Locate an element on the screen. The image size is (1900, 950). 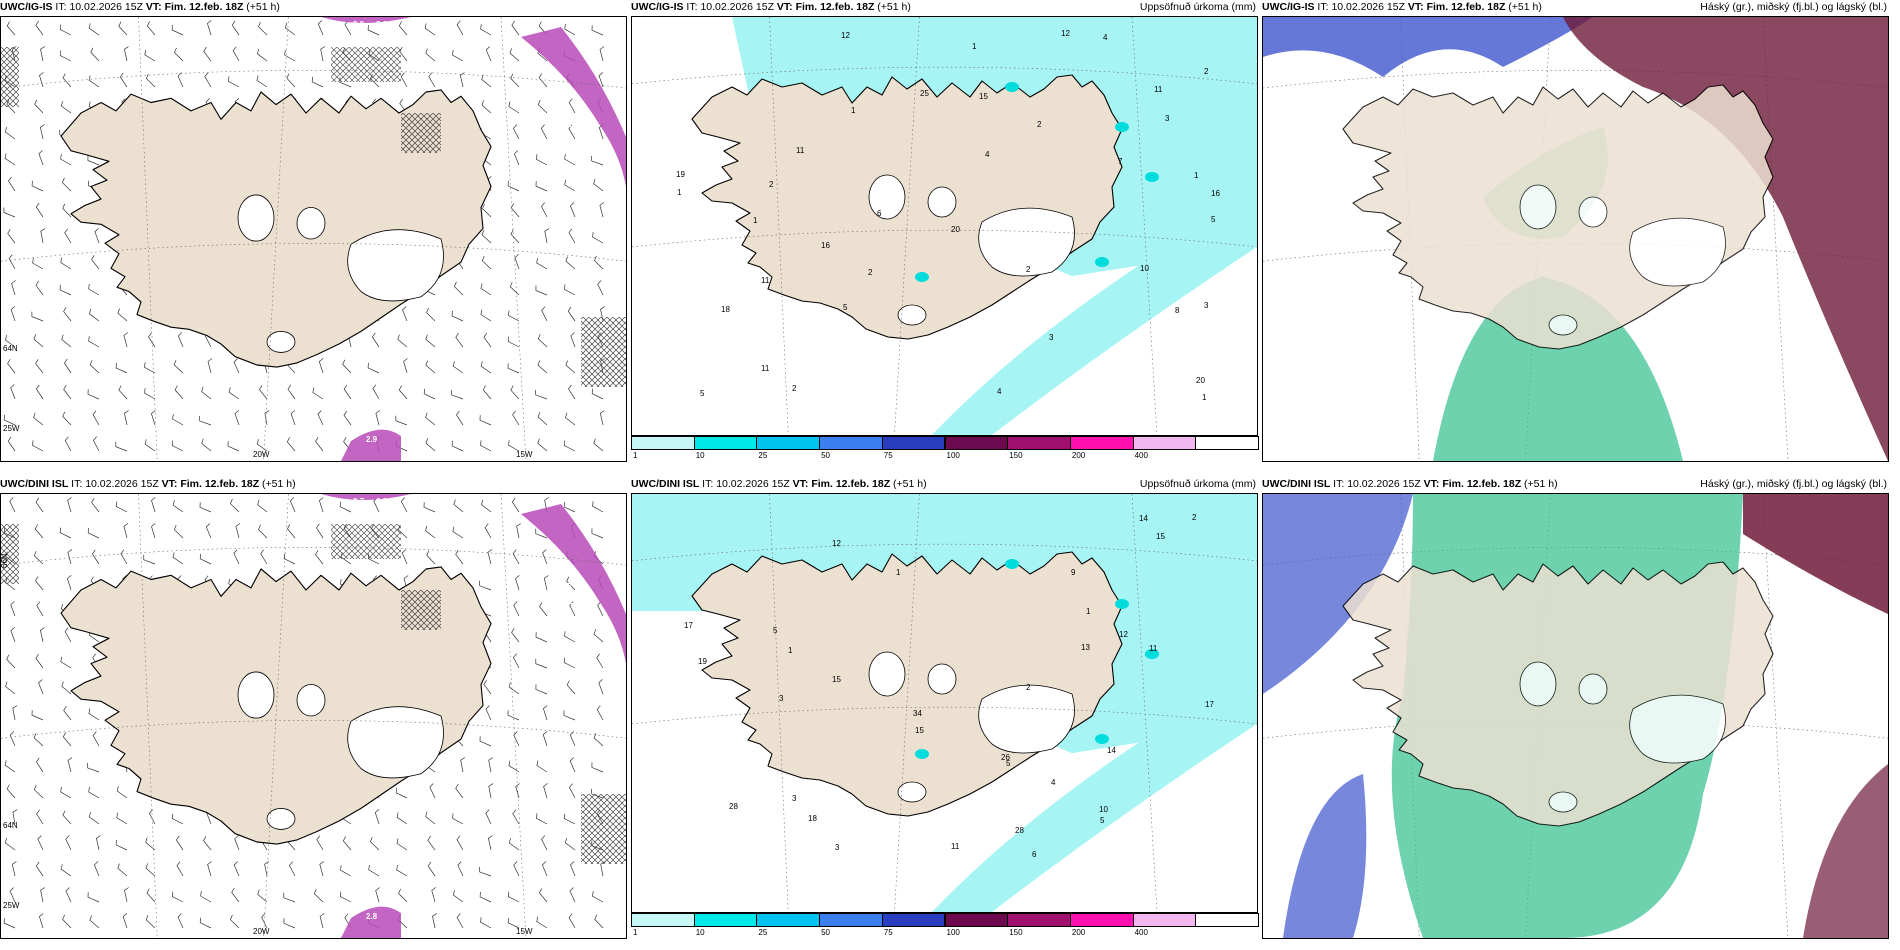
glacier-hofsjokull is located at coordinates (256, 218).